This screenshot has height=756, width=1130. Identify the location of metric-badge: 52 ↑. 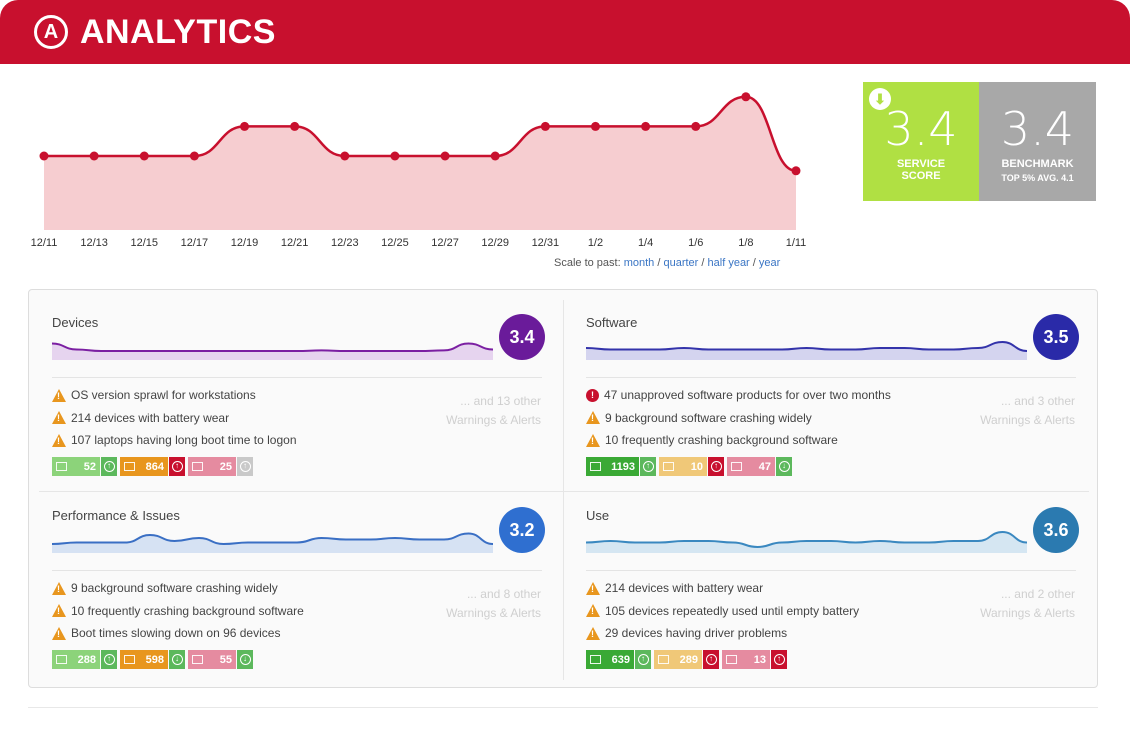
(84, 466).